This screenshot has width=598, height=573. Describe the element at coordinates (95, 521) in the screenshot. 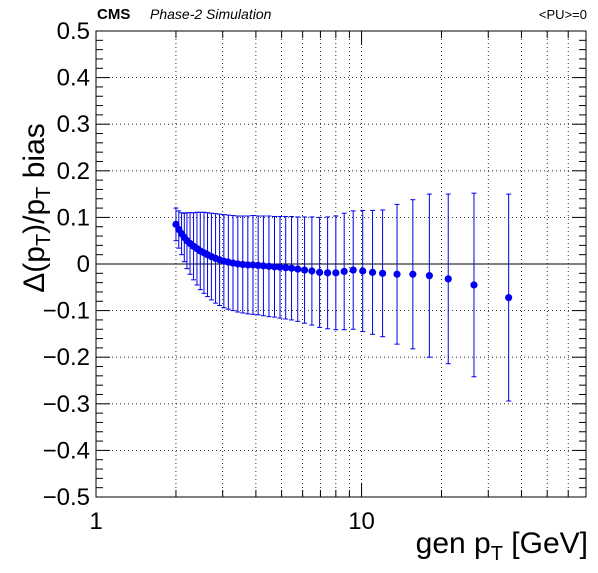

I see `x-tick-label: 1` at that location.